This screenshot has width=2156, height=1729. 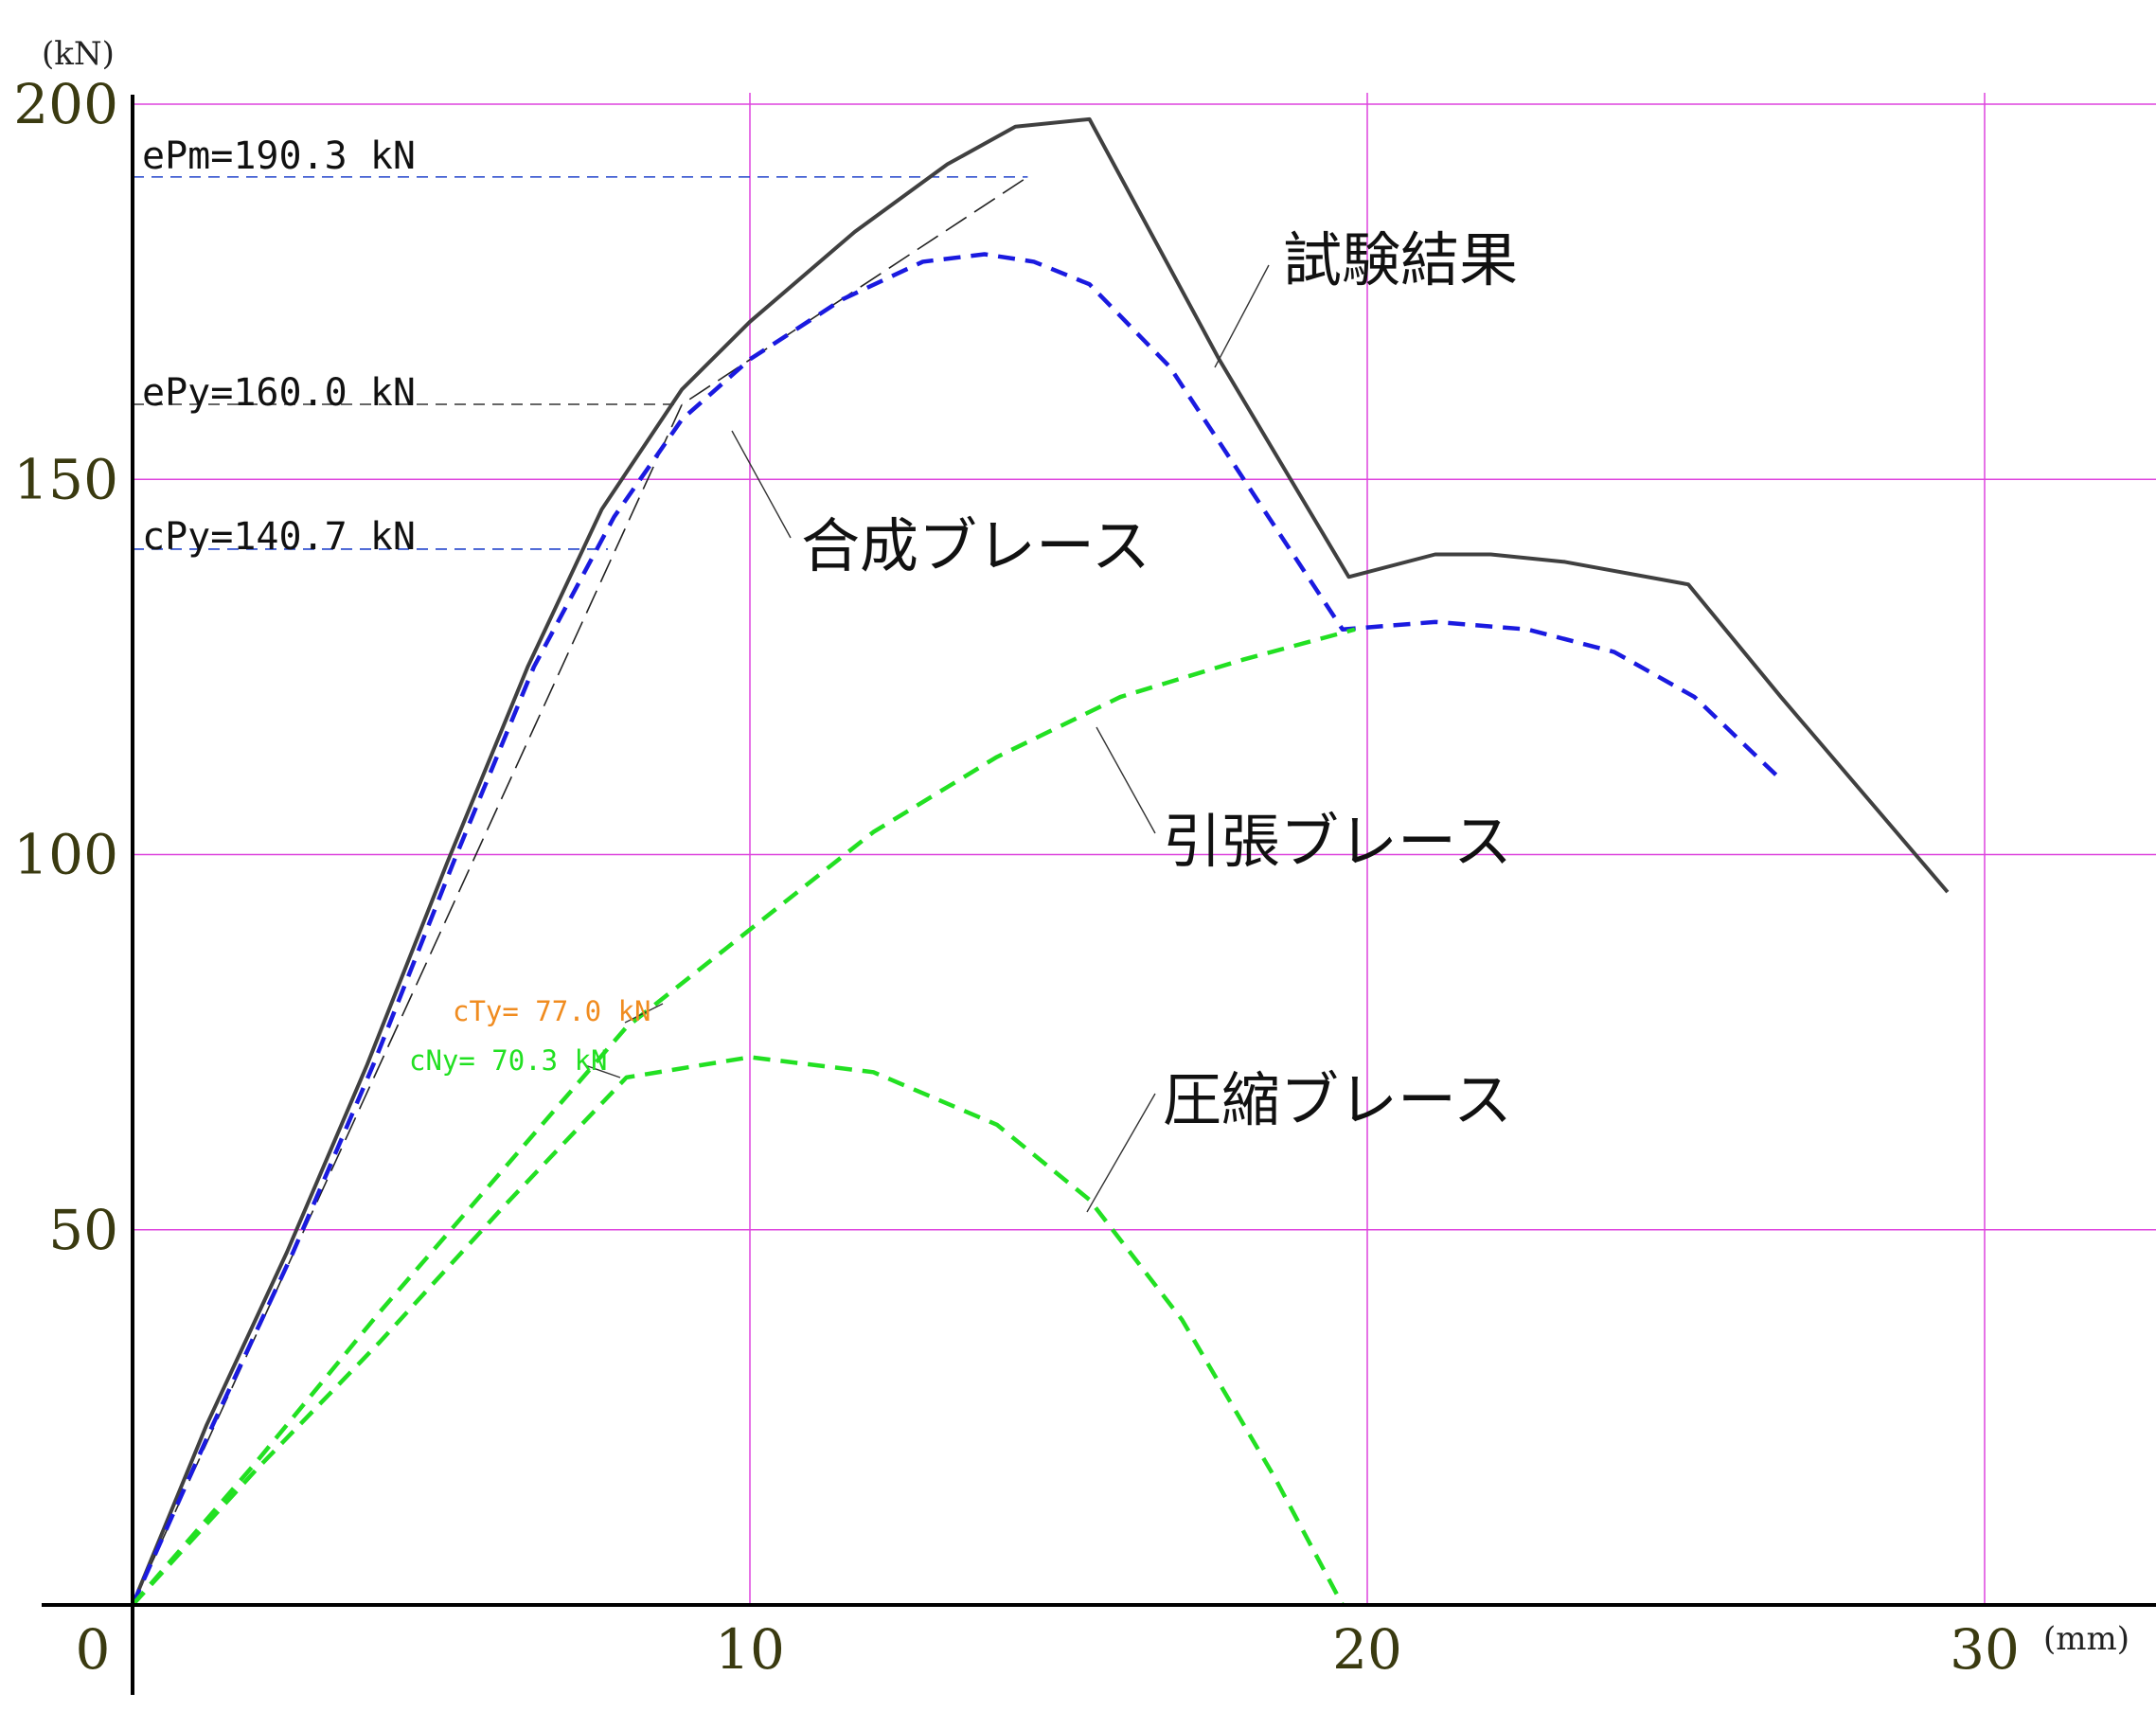 What do you see at coordinates (279, 537) in the screenshot?
I see `cpy-annotation: cPy=140.7 kN` at bounding box center [279, 537].